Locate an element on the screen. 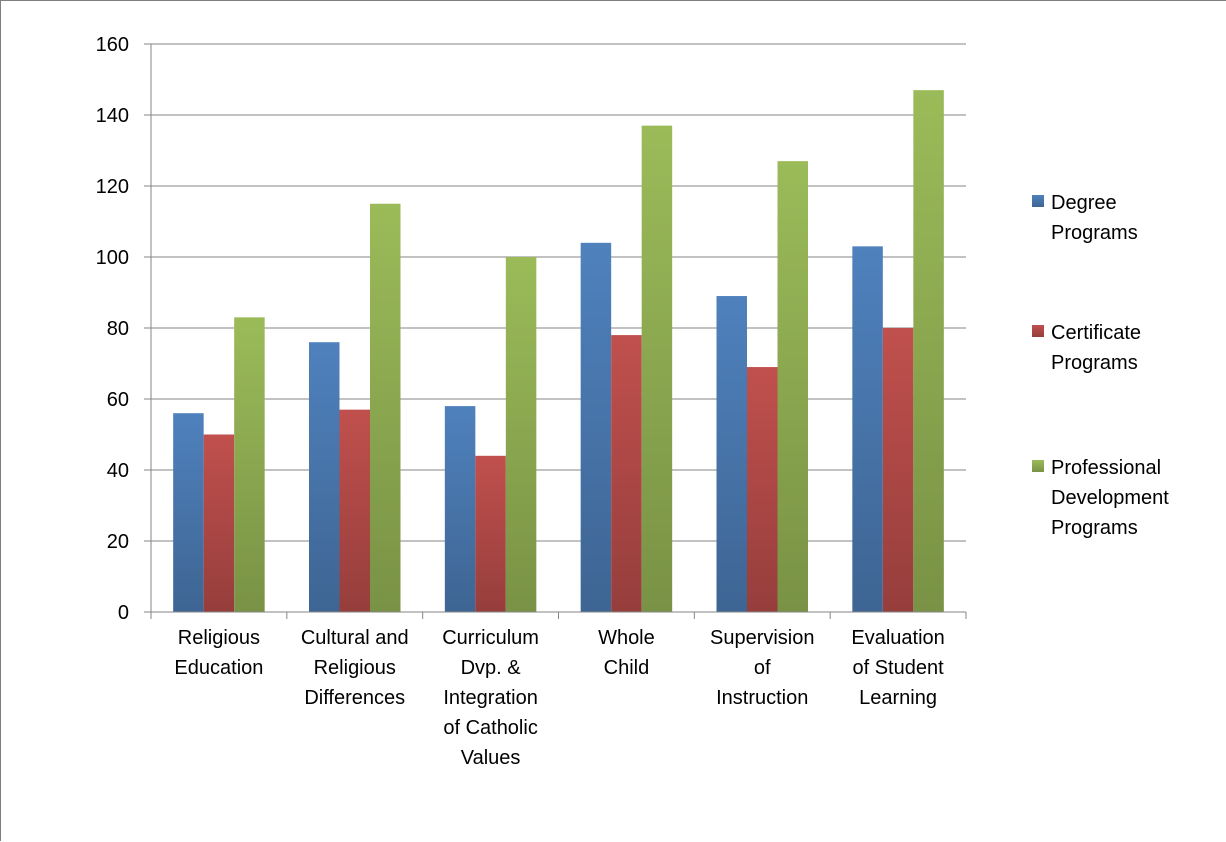 The height and width of the screenshot is (842, 1226). x-category-label: Religious Education is located at coordinates (218, 653).